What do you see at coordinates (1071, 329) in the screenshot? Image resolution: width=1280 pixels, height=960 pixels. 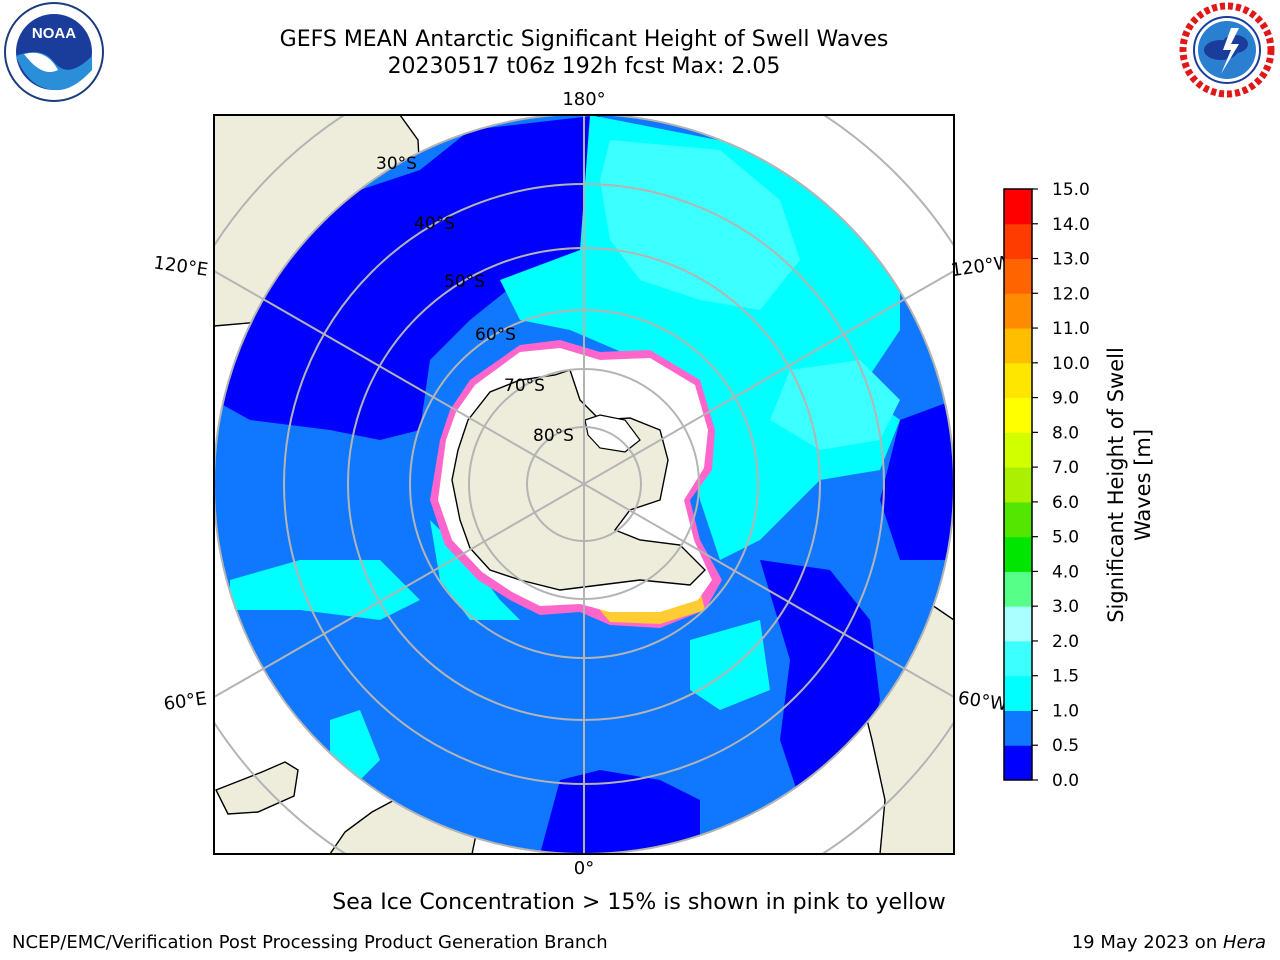 I see `colorbar-tick-label: 11.0` at bounding box center [1071, 329].